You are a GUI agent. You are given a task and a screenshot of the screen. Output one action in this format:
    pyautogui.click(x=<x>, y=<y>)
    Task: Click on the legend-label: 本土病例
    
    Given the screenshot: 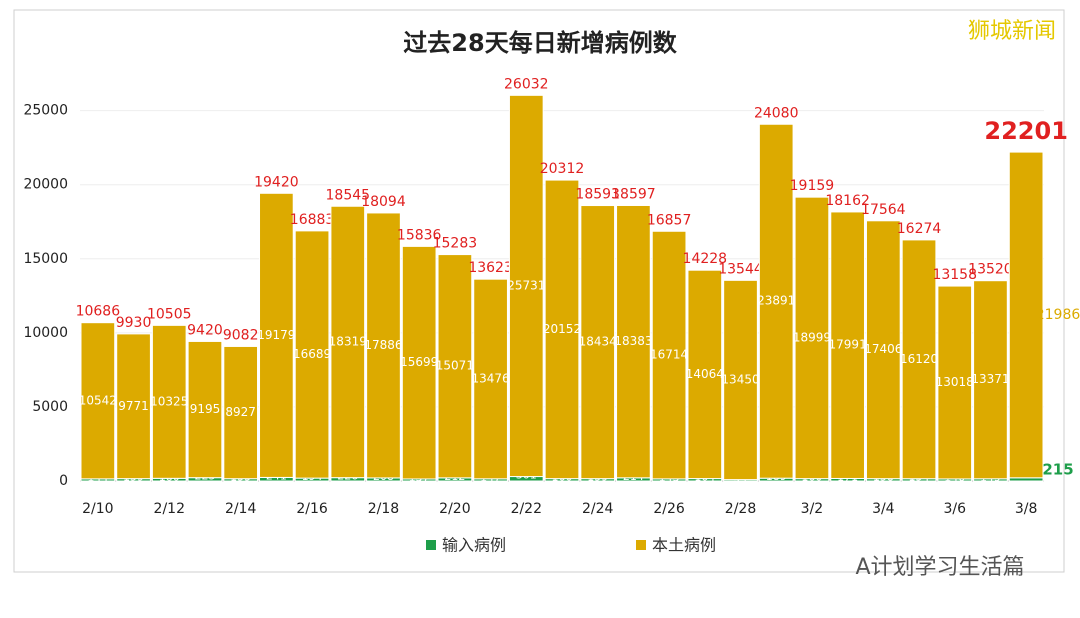 What is the action you would take?
    pyautogui.click(x=684, y=545)
    